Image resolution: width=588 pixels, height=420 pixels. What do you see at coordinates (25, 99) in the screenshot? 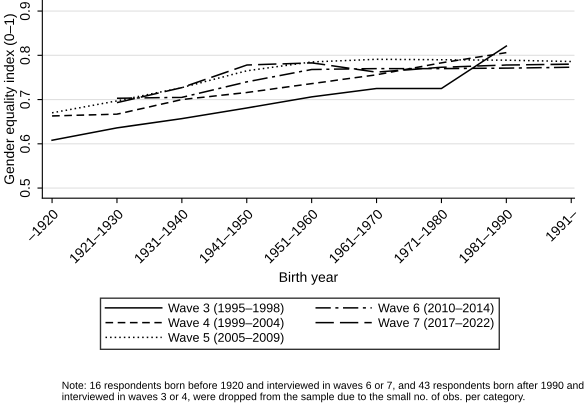
I see `y-tick-label: 0.7` at bounding box center [25, 99].